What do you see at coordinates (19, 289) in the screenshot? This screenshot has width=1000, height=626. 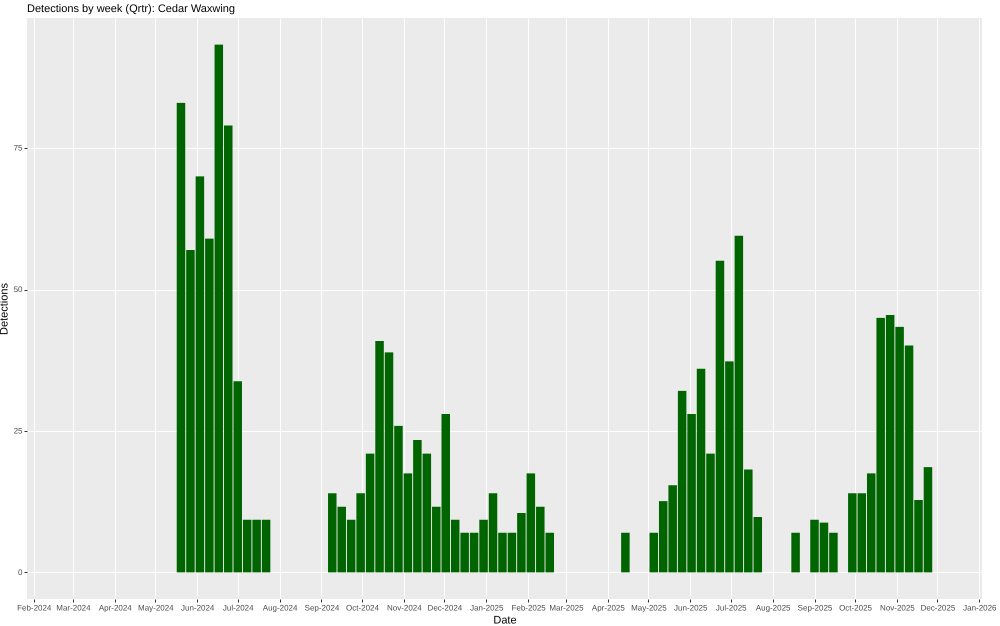 I see `y-tick-label: 50` at bounding box center [19, 289].